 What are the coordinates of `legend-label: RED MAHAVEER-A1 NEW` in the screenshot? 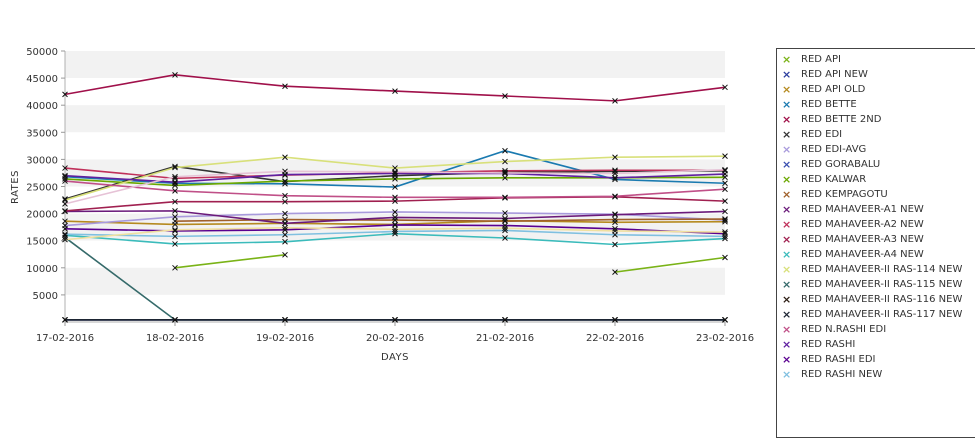 It's located at (862, 209).